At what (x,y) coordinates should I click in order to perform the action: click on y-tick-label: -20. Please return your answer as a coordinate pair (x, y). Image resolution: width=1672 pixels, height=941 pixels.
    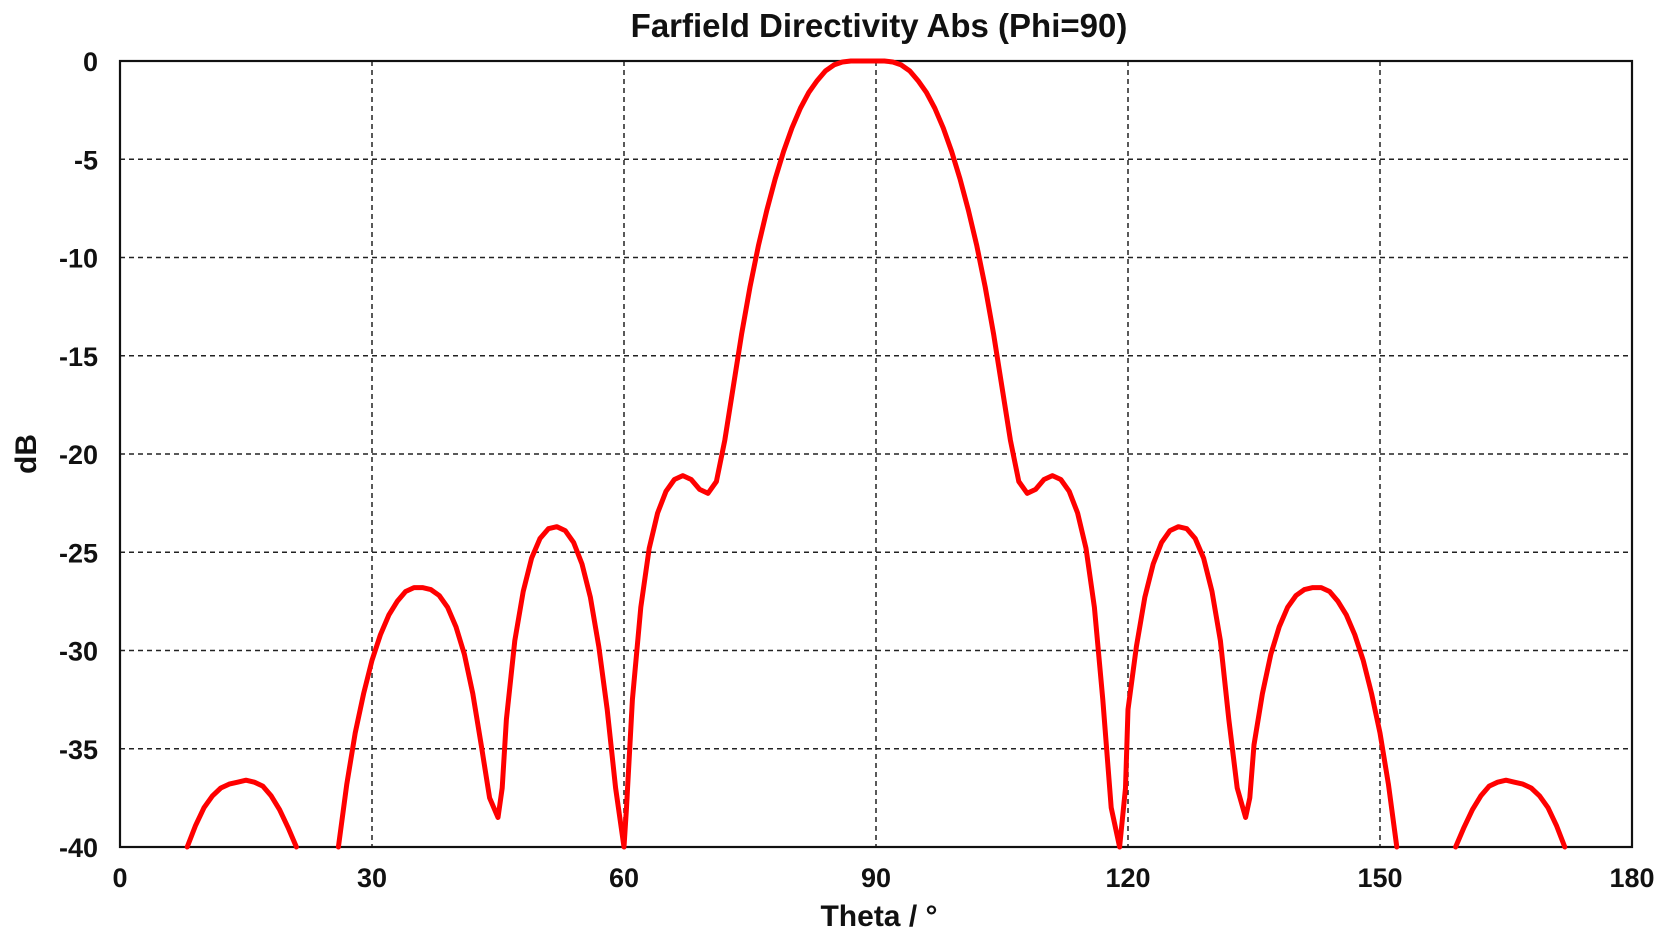
    Looking at the image, I should click on (78, 455).